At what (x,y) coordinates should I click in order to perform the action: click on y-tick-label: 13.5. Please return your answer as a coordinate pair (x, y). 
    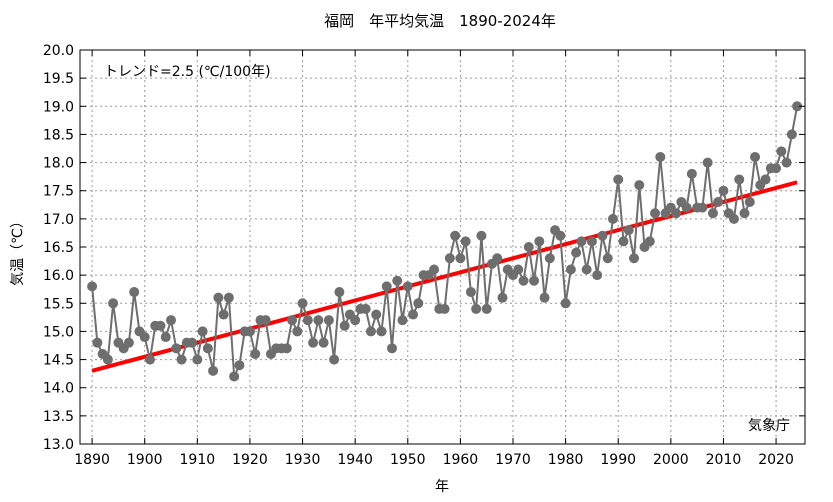
    Looking at the image, I should click on (58, 417).